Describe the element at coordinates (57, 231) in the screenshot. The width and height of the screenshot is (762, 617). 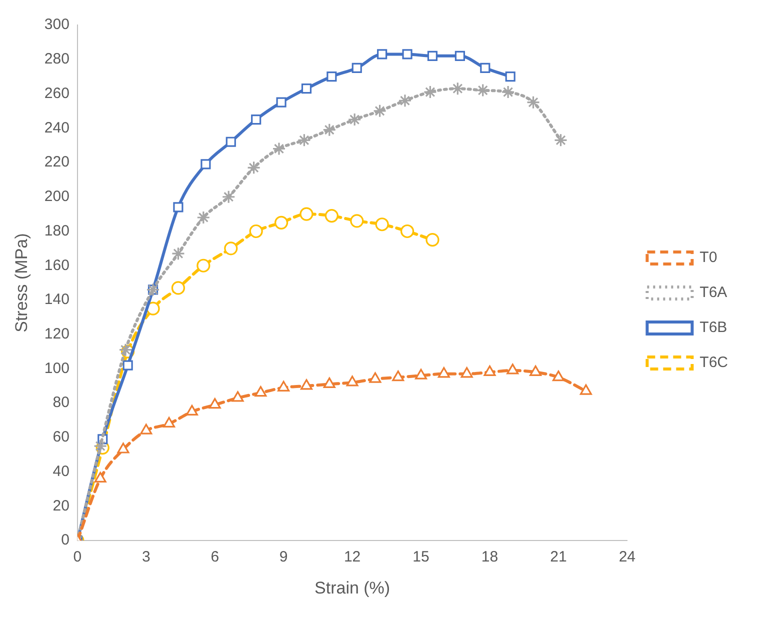
I see `y-tick-label: 180` at that location.